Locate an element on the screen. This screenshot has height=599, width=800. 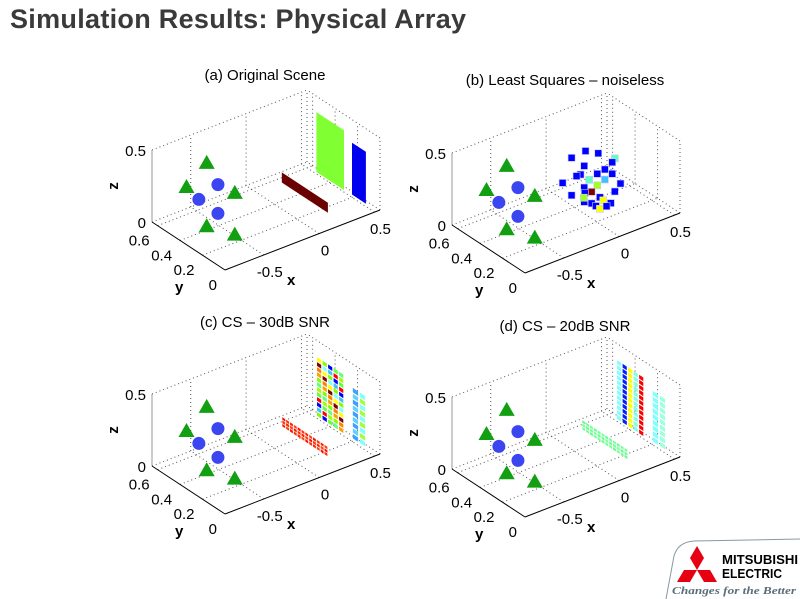
y-tick-label: 0.6 is located at coordinates (439, 244).